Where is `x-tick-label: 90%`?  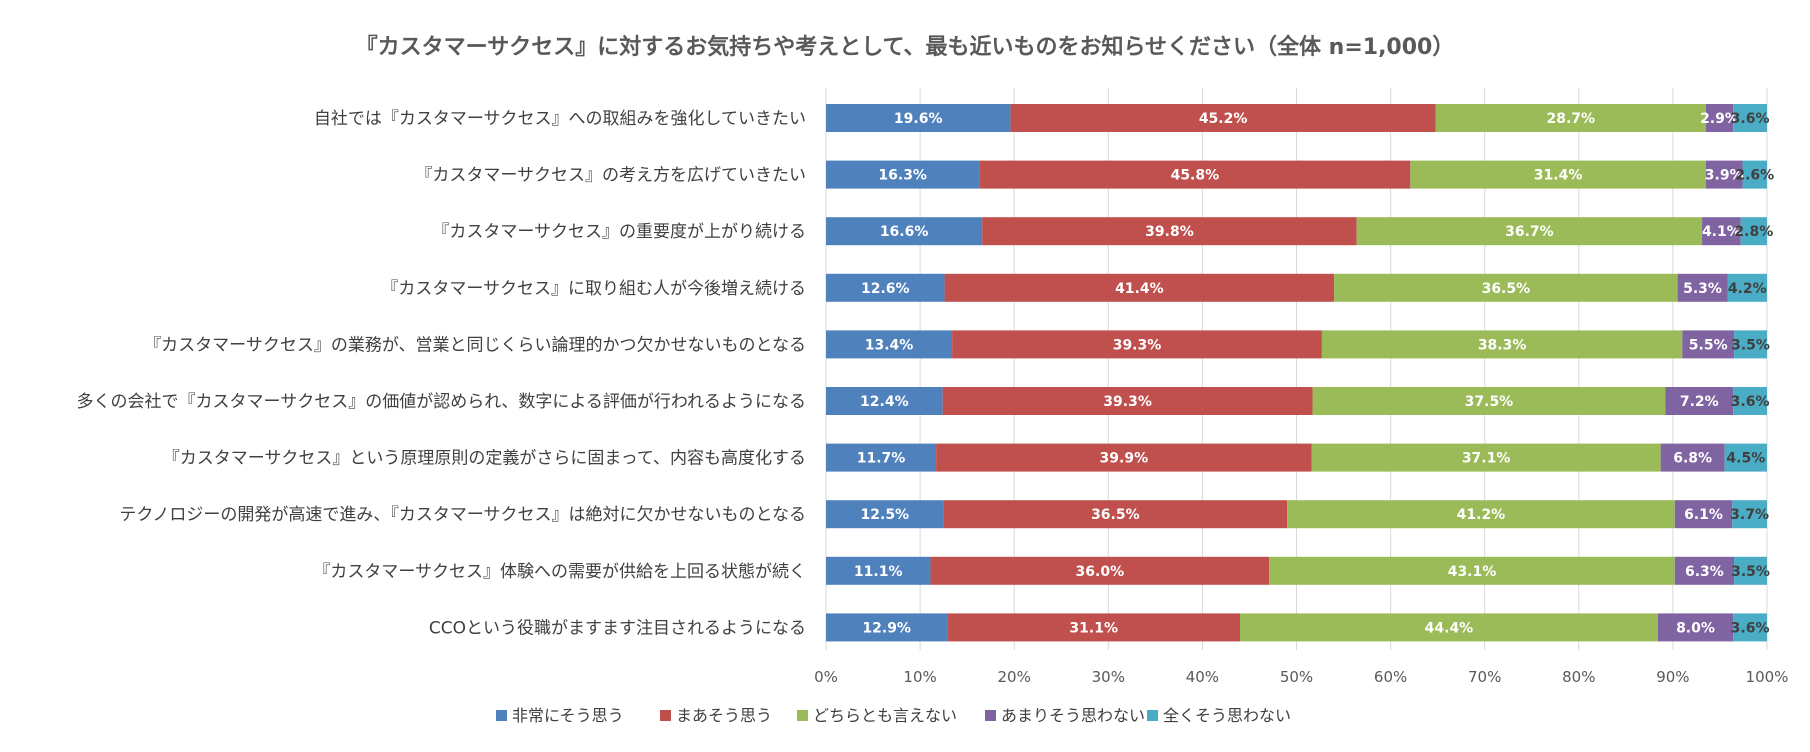
x-tick-label: 90% is located at coordinates (1672, 677).